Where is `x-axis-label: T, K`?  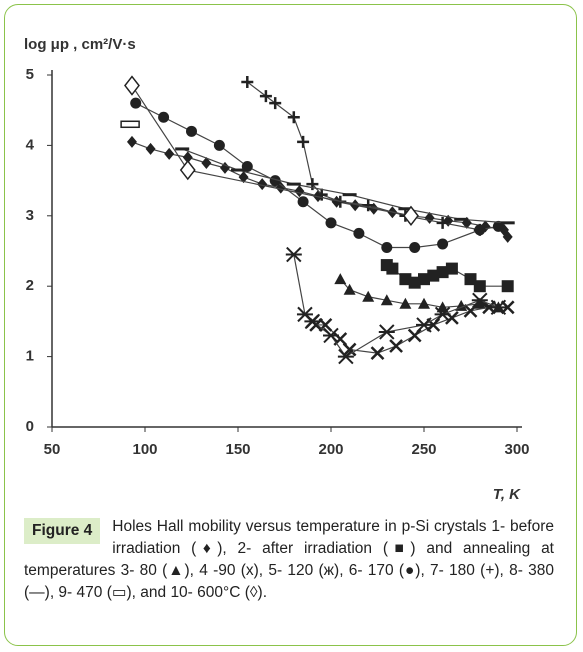
x-axis-label: T, K is located at coordinates (507, 494).